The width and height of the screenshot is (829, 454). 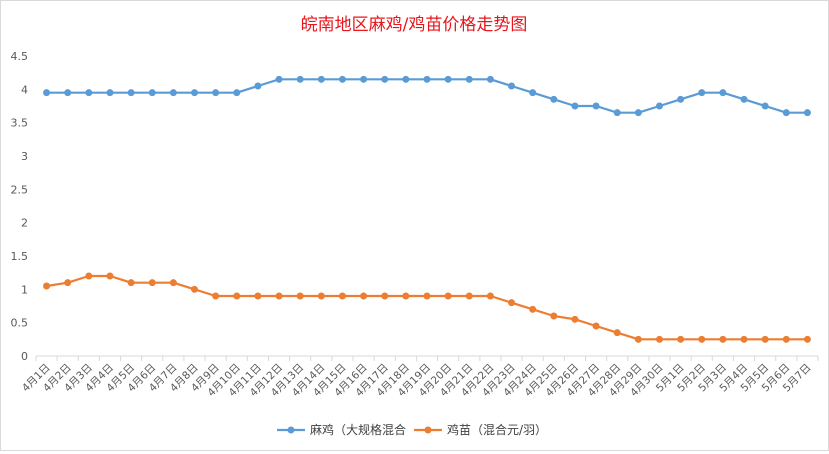 What do you see at coordinates (24, 356) in the screenshot?
I see `y-tick-label: 0` at bounding box center [24, 356].